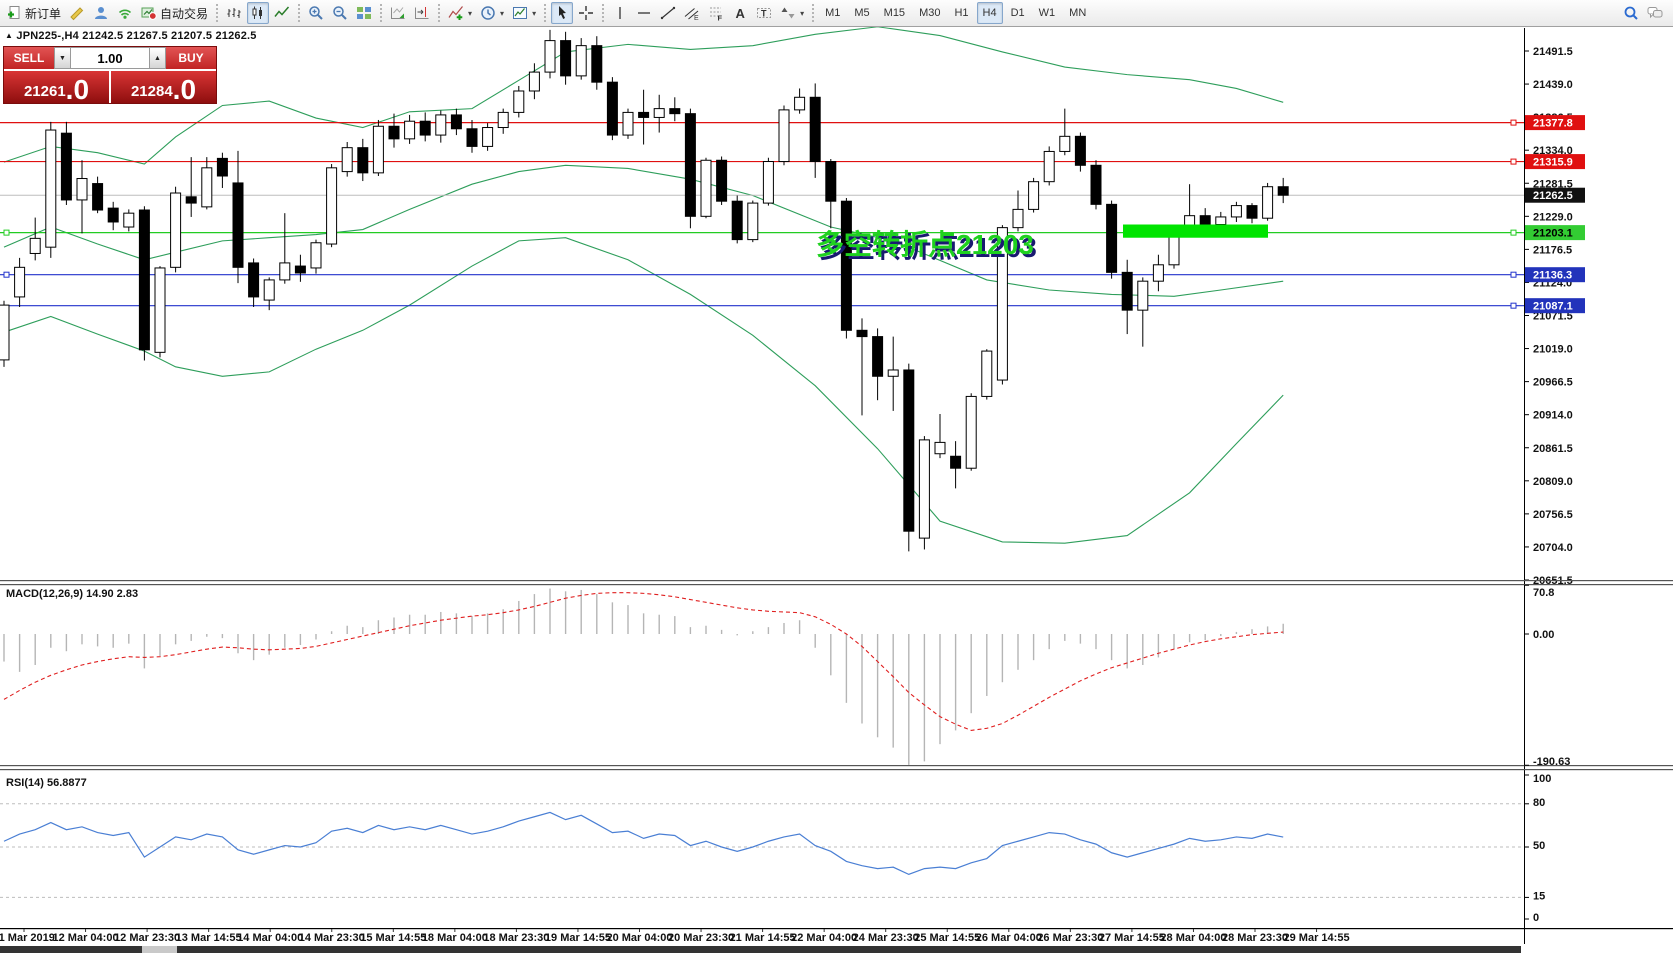 This screenshot has height=953, width=1673. Describe the element at coordinates (524, 13) in the screenshot. I see `templates-button: ▾` at that location.